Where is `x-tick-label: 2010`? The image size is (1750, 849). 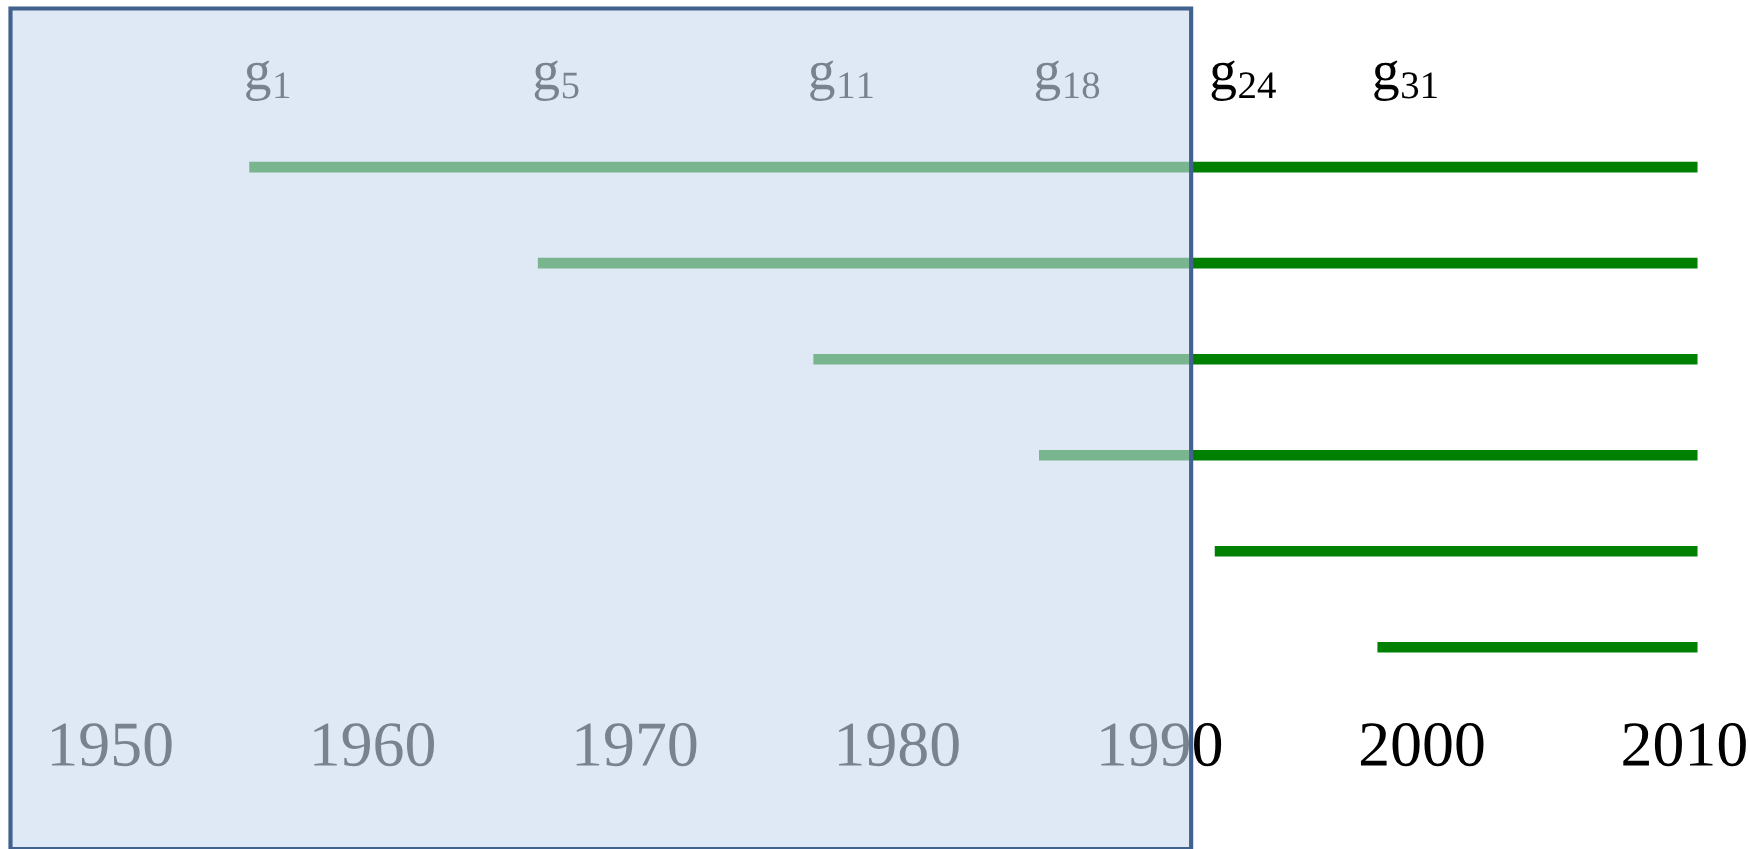 x-tick-label: 2010 is located at coordinates (1684, 745).